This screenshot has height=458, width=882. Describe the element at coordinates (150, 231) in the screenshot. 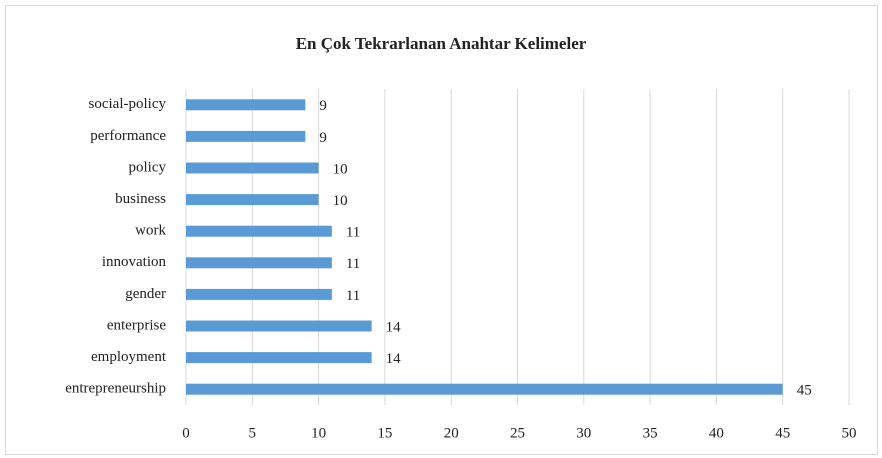

I see `y-tick-label: work` at that location.